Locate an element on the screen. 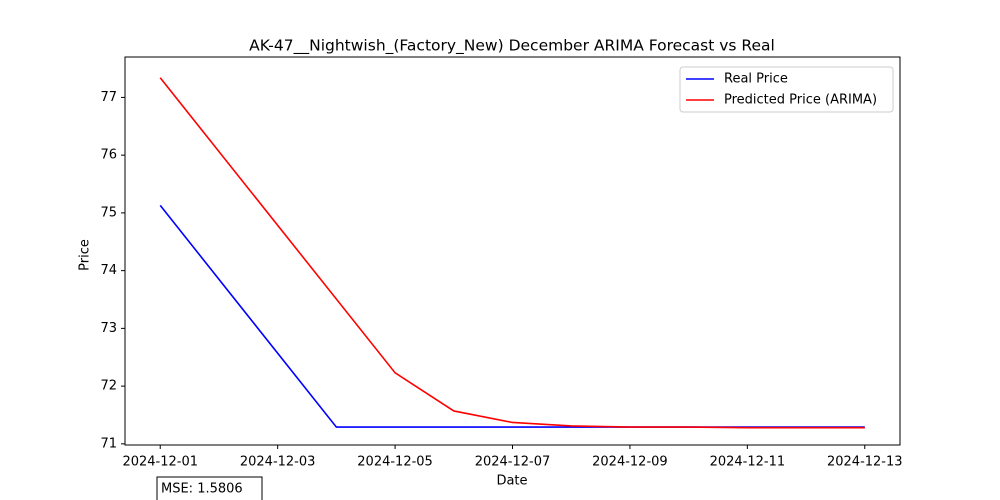 This screenshot has width=1000, height=500. y-tick-label: 73 is located at coordinates (108, 328).